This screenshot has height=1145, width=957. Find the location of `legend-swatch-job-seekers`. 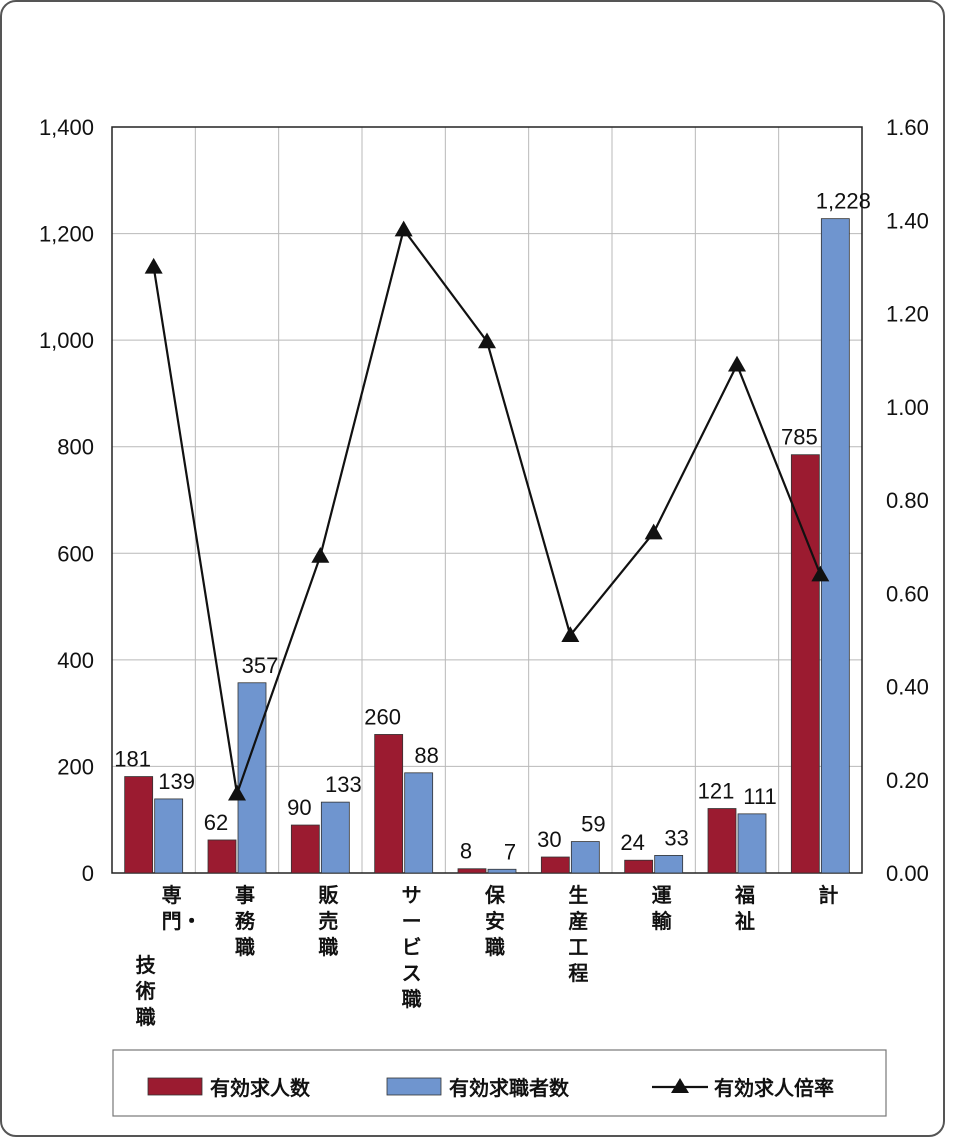

legend-swatch-job-seekers is located at coordinates (414, 1086).